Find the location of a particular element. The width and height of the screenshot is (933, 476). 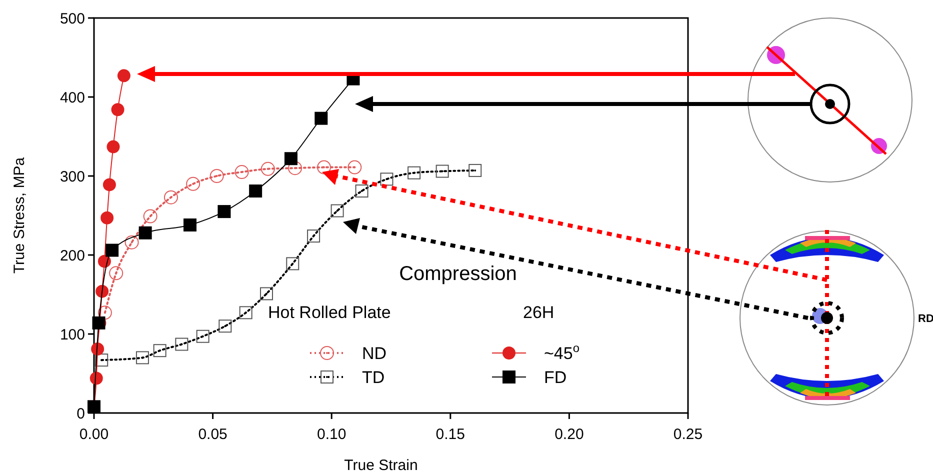

annotation: 26H is located at coordinates (538, 312).